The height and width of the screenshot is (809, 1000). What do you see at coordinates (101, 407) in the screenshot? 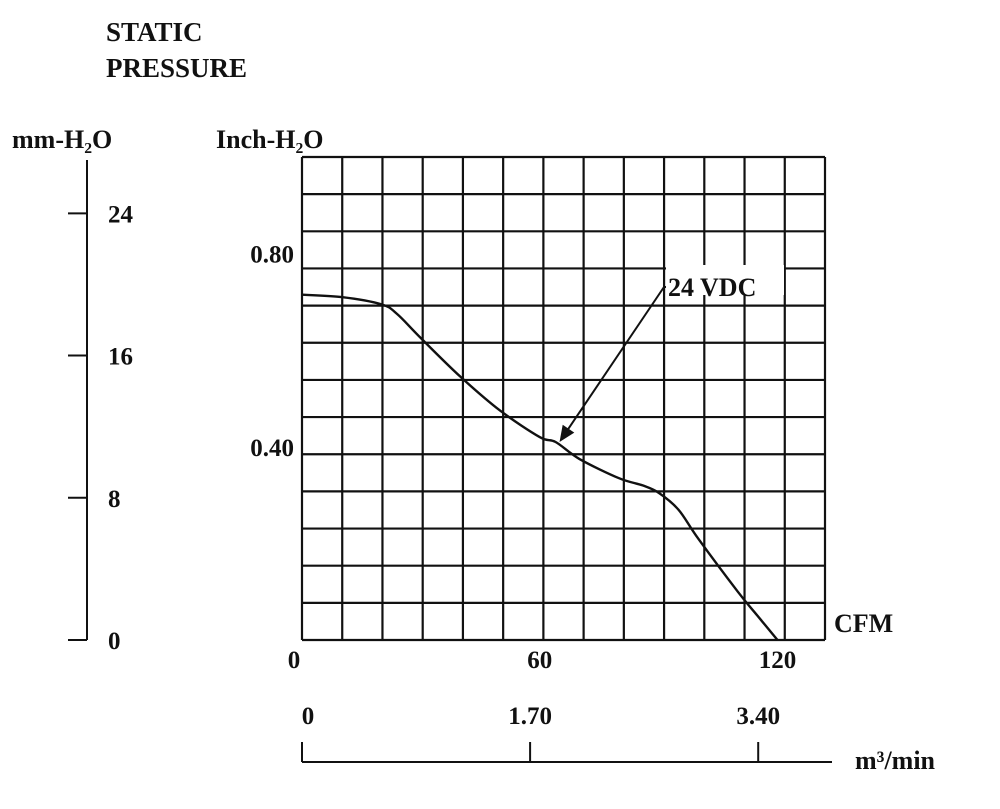
I see `mm-scale: 0 8 16 24` at bounding box center [101, 407].